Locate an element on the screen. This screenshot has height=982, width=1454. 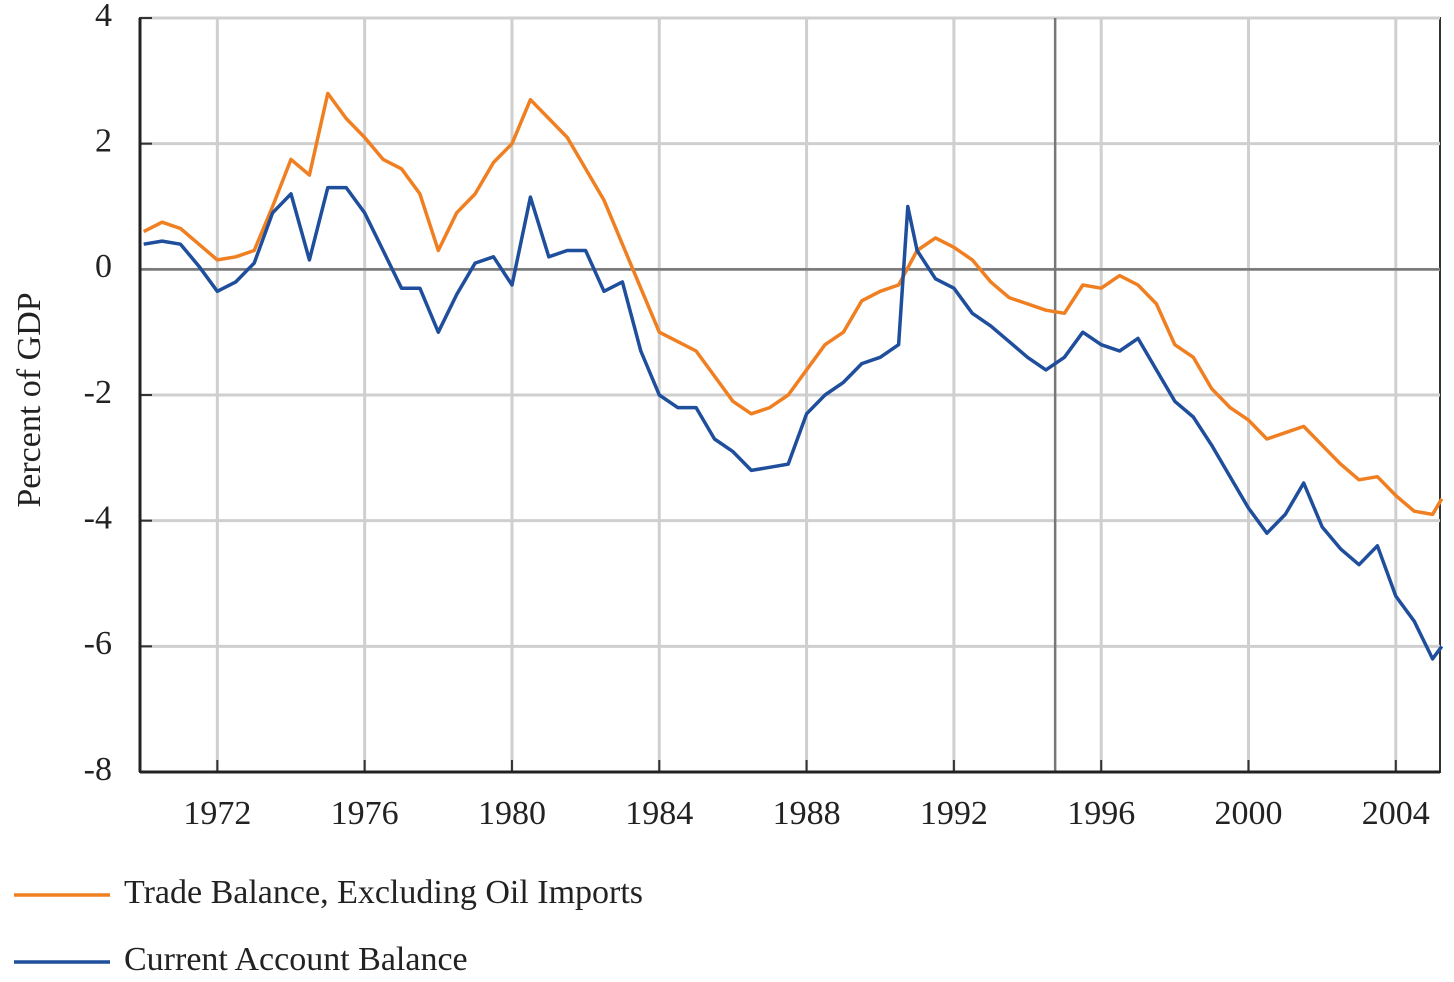
y-tick-label: -2 is located at coordinates (98, 392).